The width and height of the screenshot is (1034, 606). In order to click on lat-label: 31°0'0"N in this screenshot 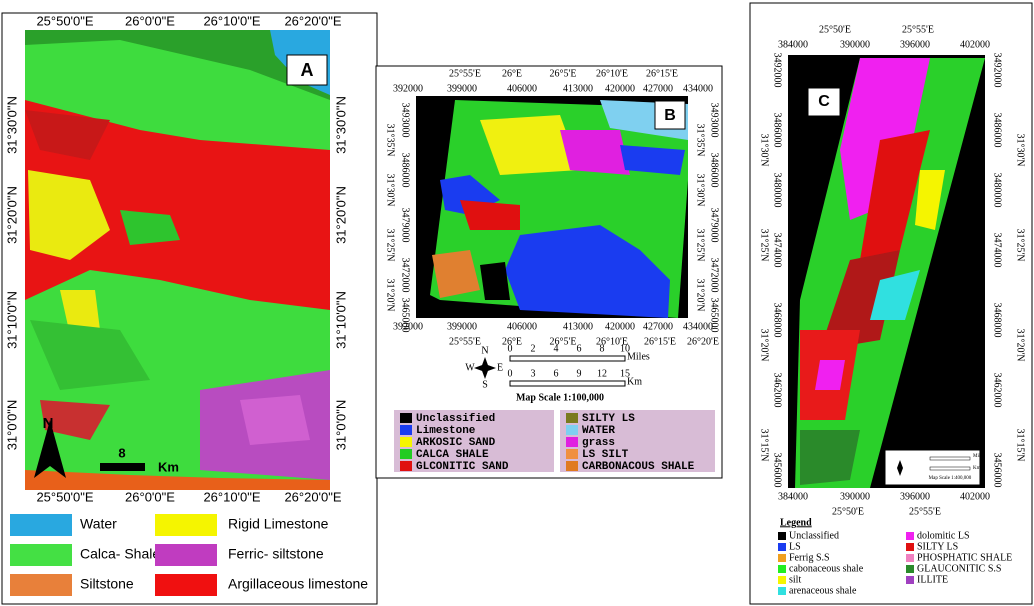, I will do `click(340, 425)`.